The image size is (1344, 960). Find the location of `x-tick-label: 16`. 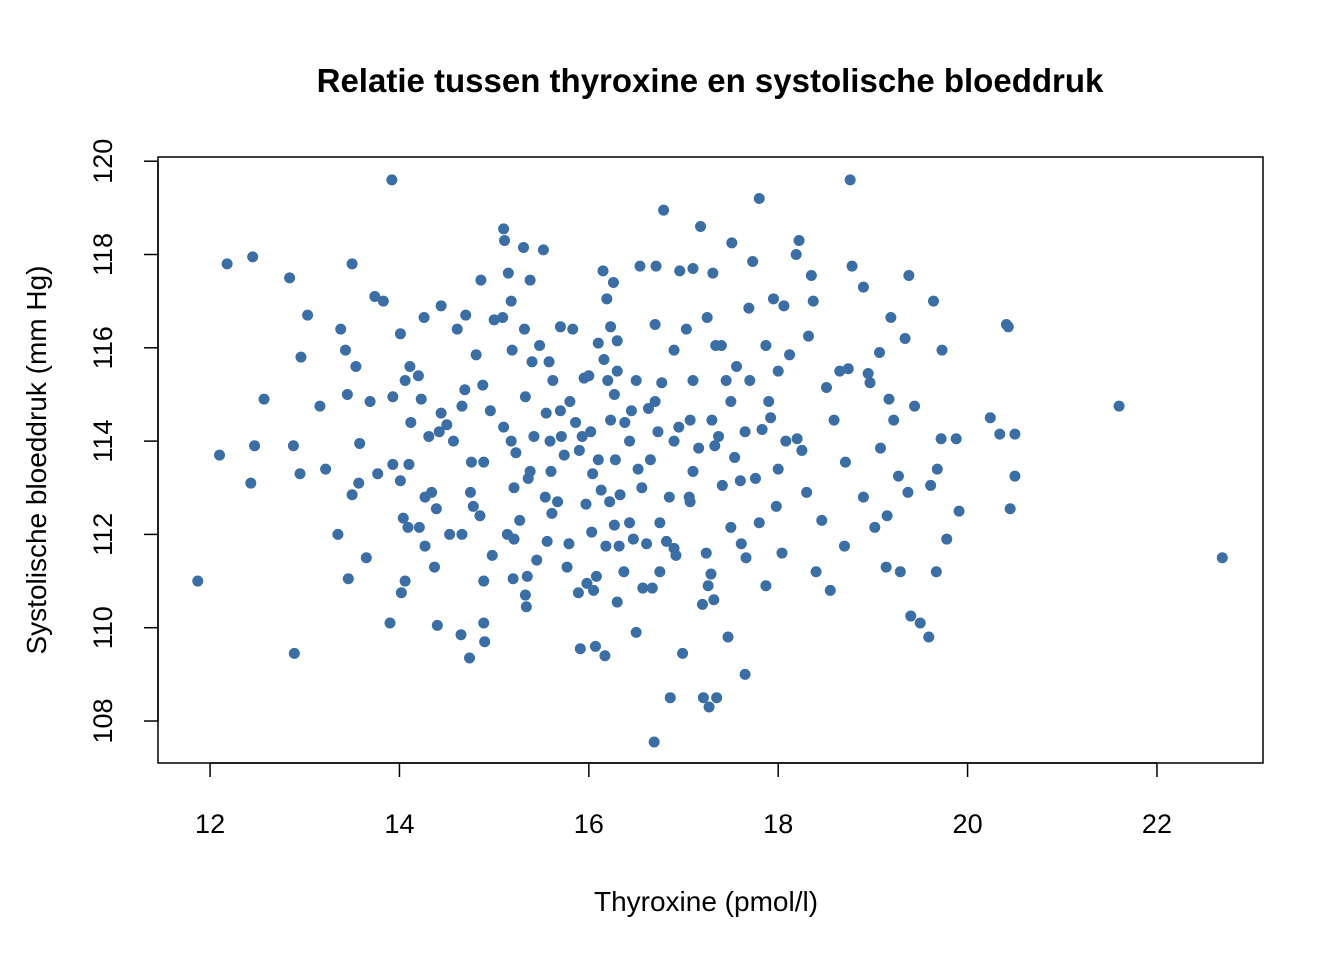

x-tick-label: 16 is located at coordinates (589, 824).